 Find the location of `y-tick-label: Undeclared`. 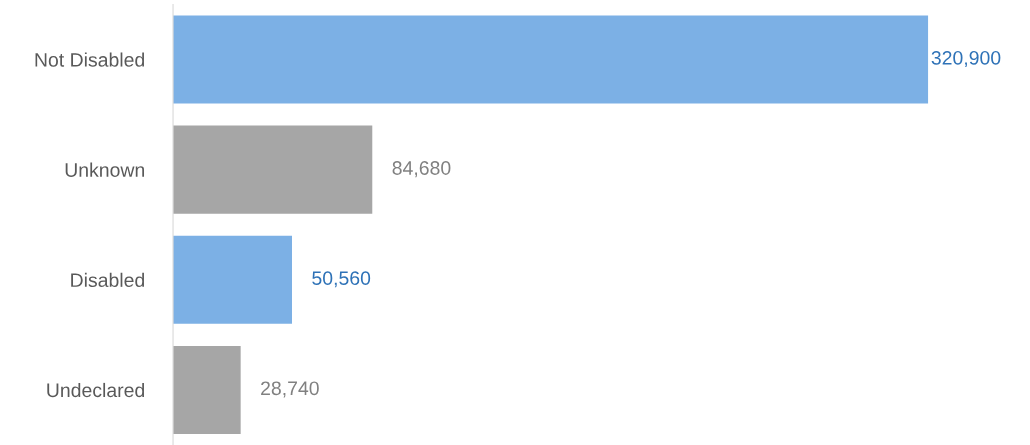

y-tick-label: Undeclared is located at coordinates (96, 390).